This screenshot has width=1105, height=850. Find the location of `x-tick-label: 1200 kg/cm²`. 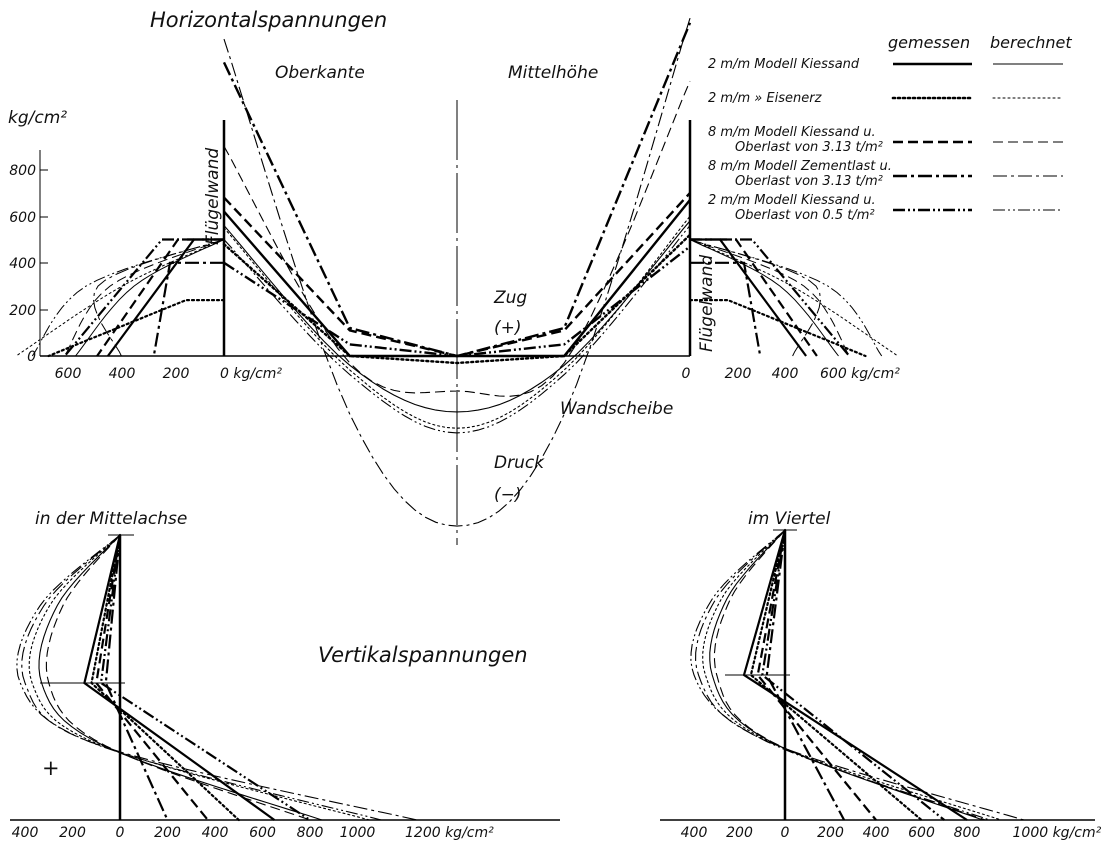

x-tick-label: 1200 kg/cm² is located at coordinates (449, 833).